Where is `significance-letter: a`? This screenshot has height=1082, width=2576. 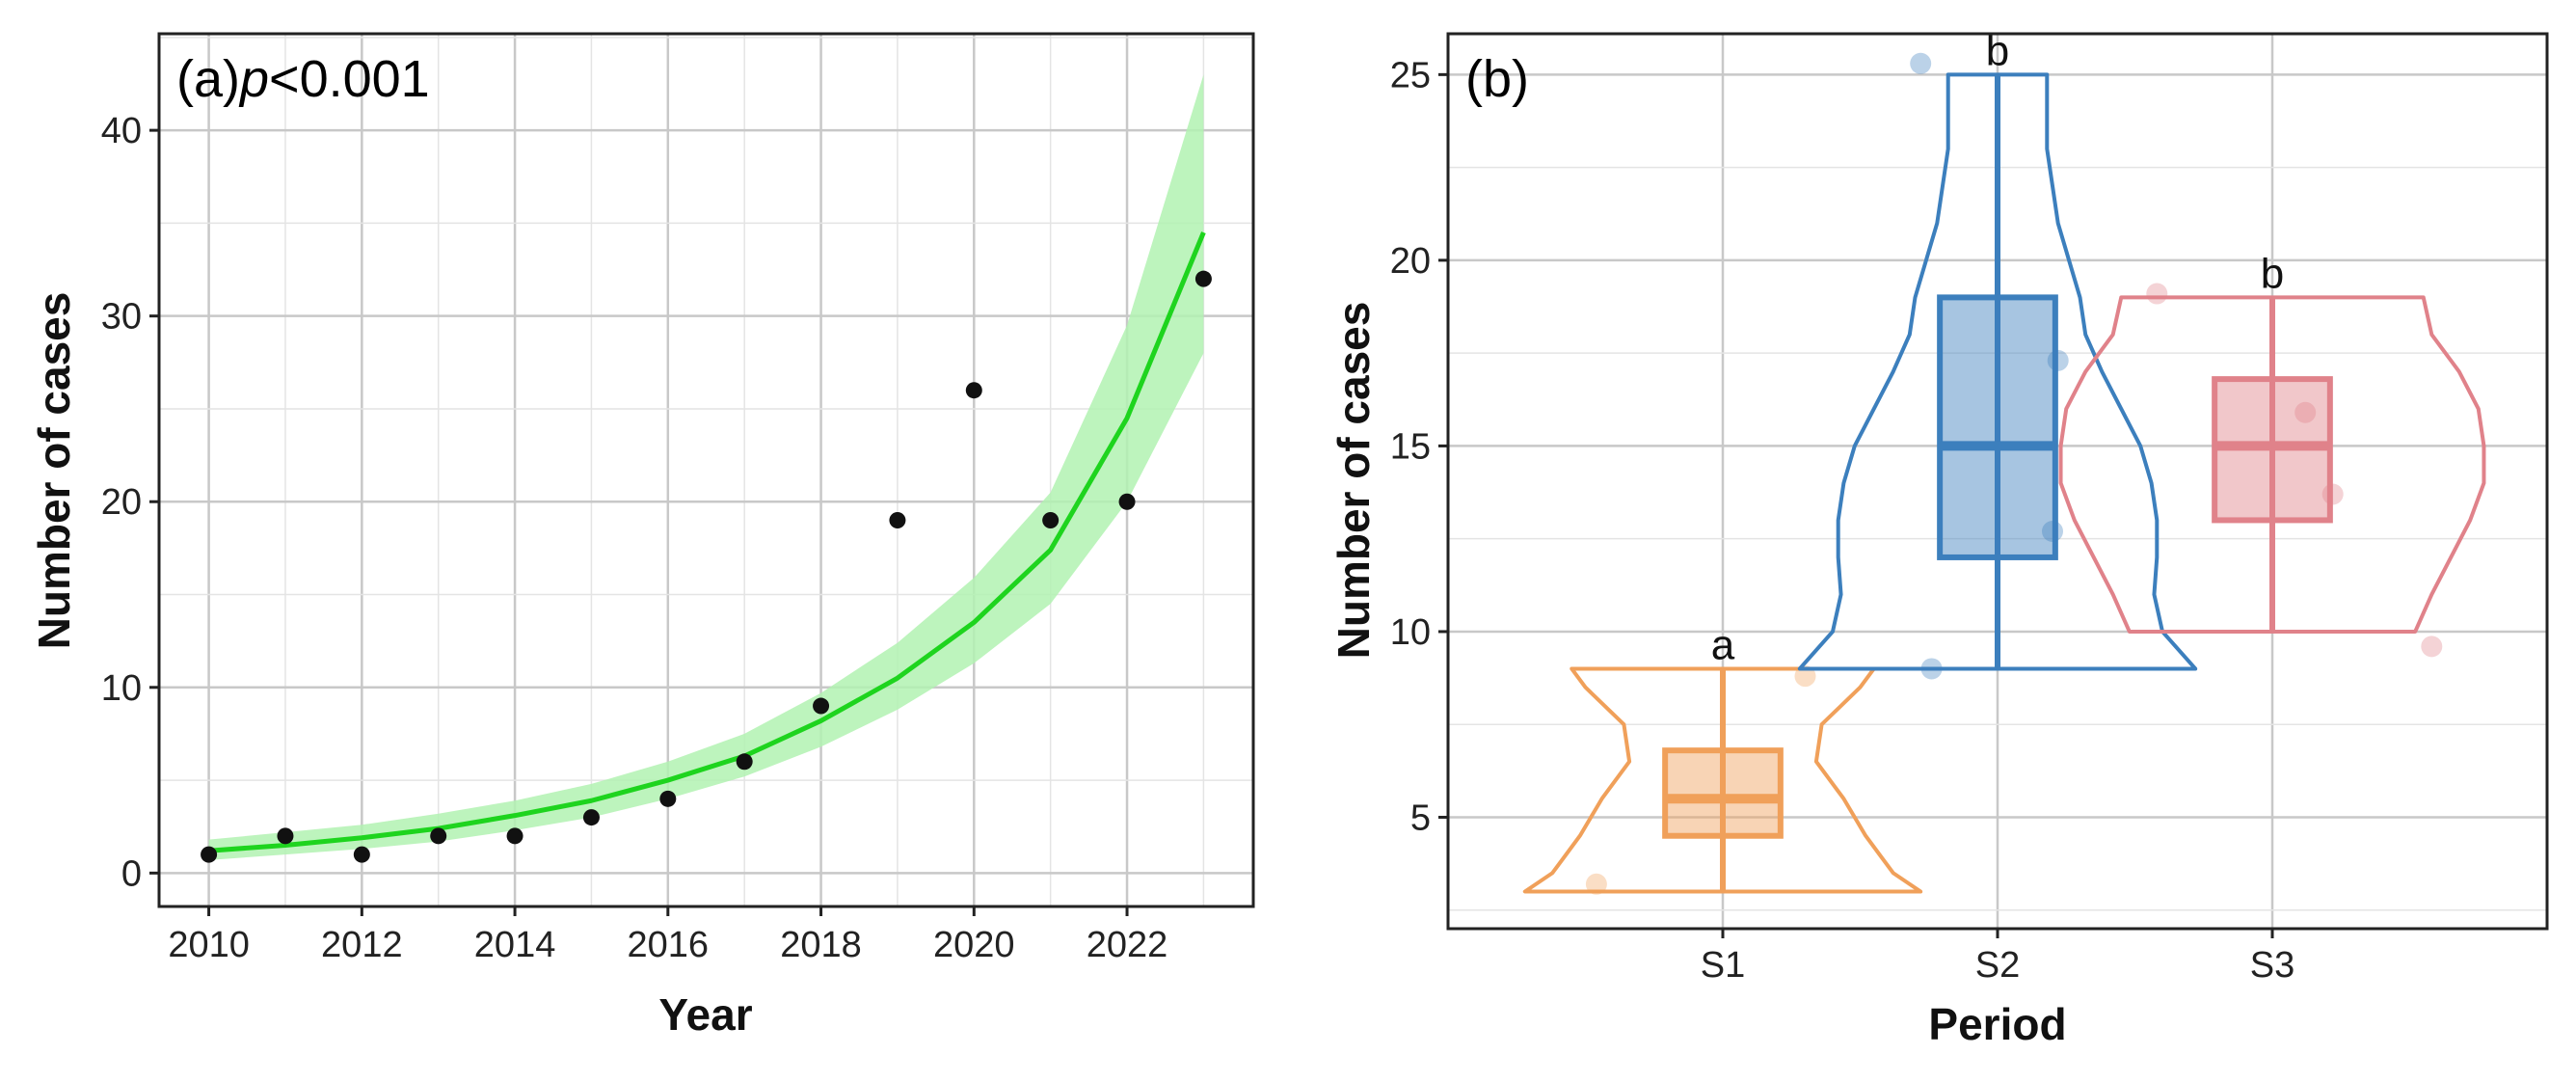 significance-letter: a is located at coordinates (1723, 645).